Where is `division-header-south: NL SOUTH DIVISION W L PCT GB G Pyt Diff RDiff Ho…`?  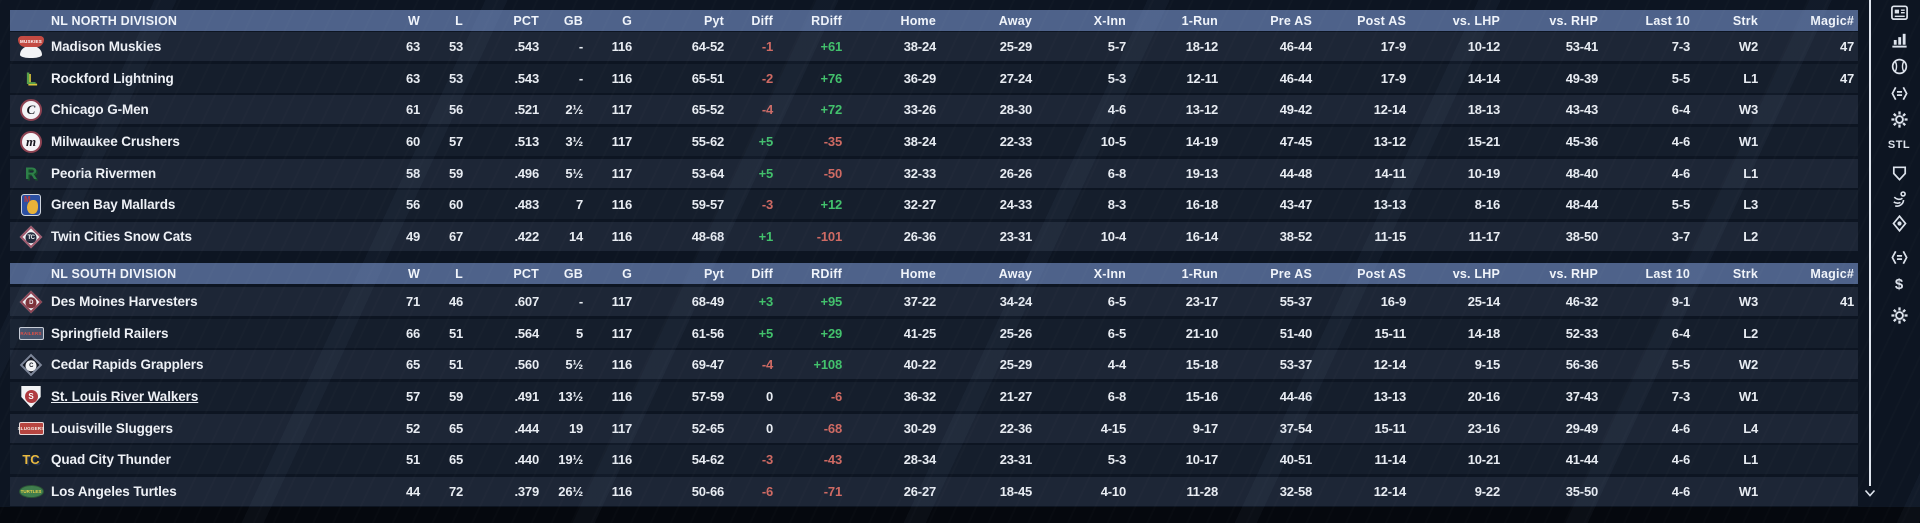
division-header-south: NL SOUTH DIVISION W L PCT GB G Pyt Diff RDiff Ho… is located at coordinates (934, 273).